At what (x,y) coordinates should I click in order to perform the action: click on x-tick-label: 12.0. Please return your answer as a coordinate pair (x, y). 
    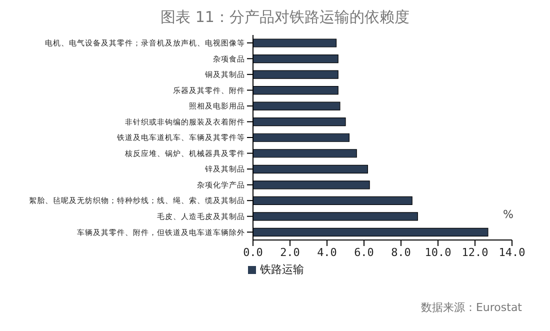
    Looking at the image, I should click on (475, 252).